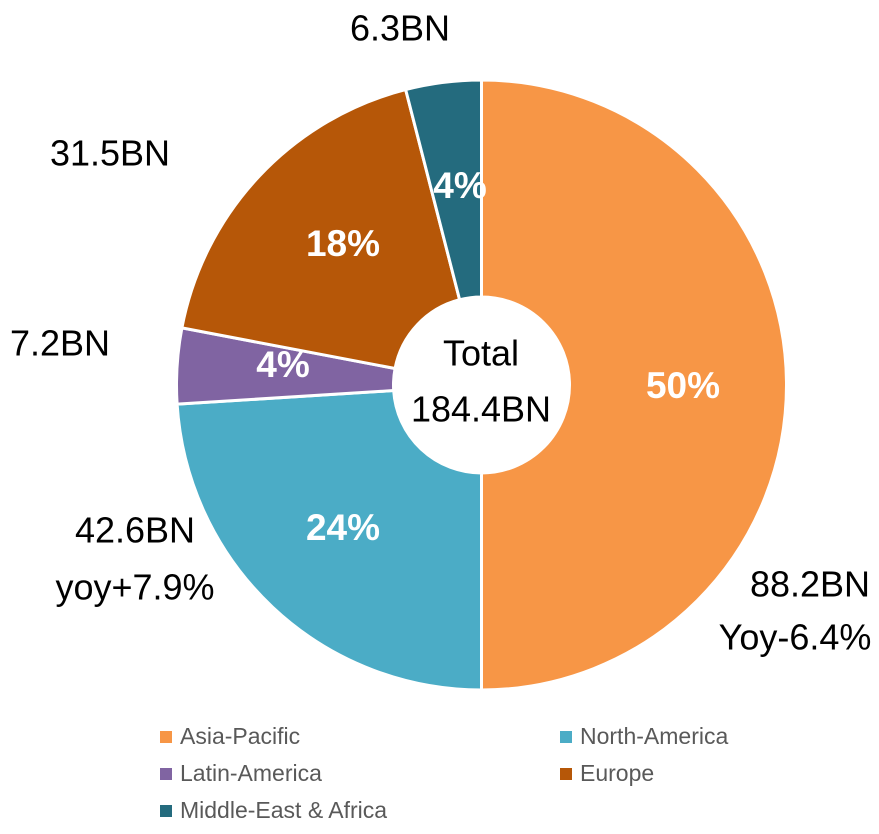 This screenshot has height=834, width=879. What do you see at coordinates (283, 810) in the screenshot?
I see `legend-label: Middle-East & Africa` at bounding box center [283, 810].